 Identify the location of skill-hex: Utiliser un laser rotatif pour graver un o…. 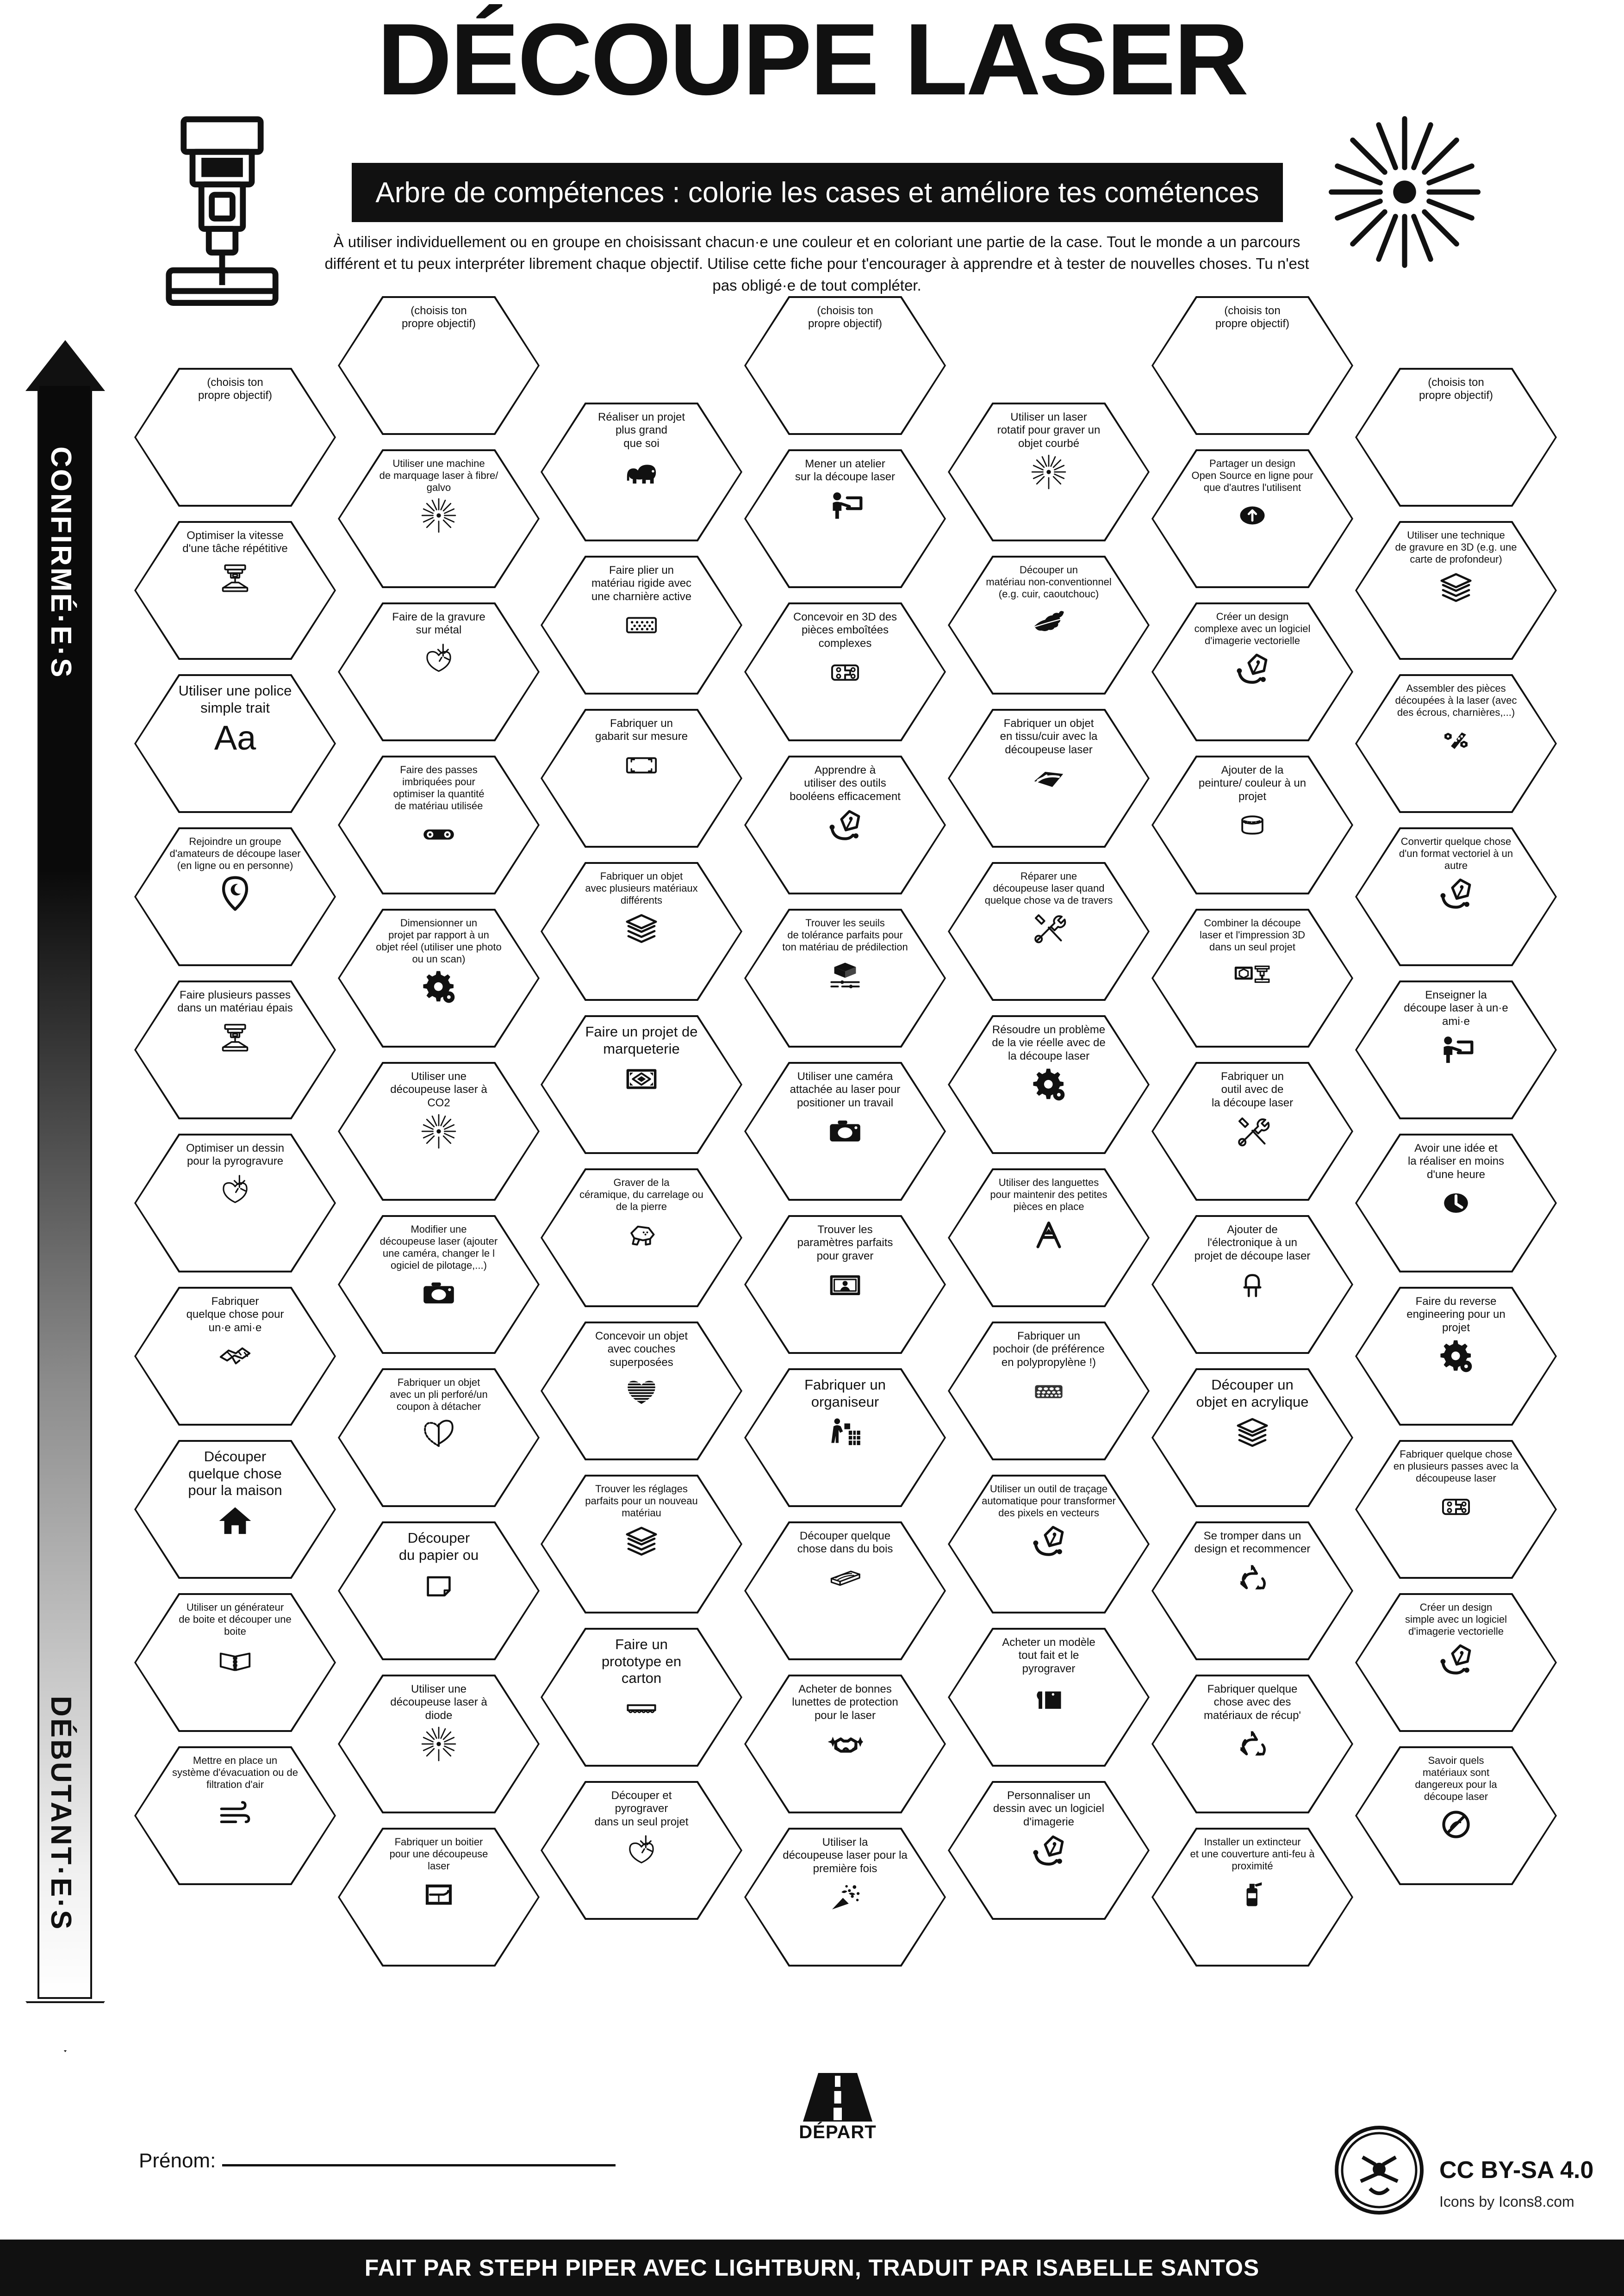
(1049, 472).